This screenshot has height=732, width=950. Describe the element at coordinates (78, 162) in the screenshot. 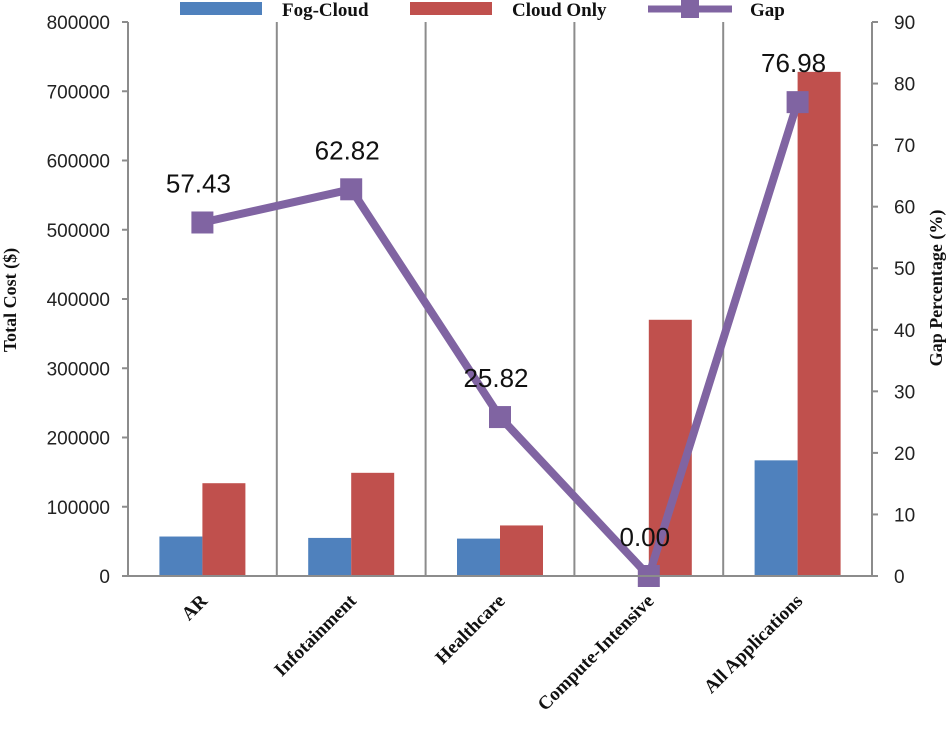

I see `left-tick-label: 600000` at that location.